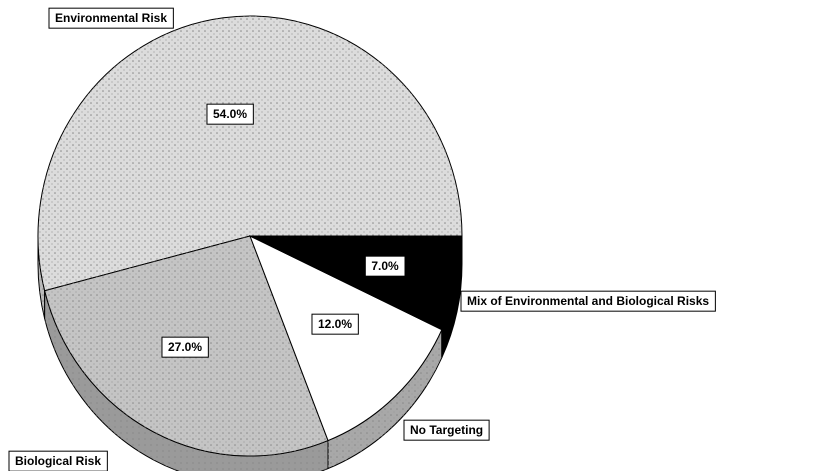  I want to click on data-label: 27.0%, so click(185, 347).